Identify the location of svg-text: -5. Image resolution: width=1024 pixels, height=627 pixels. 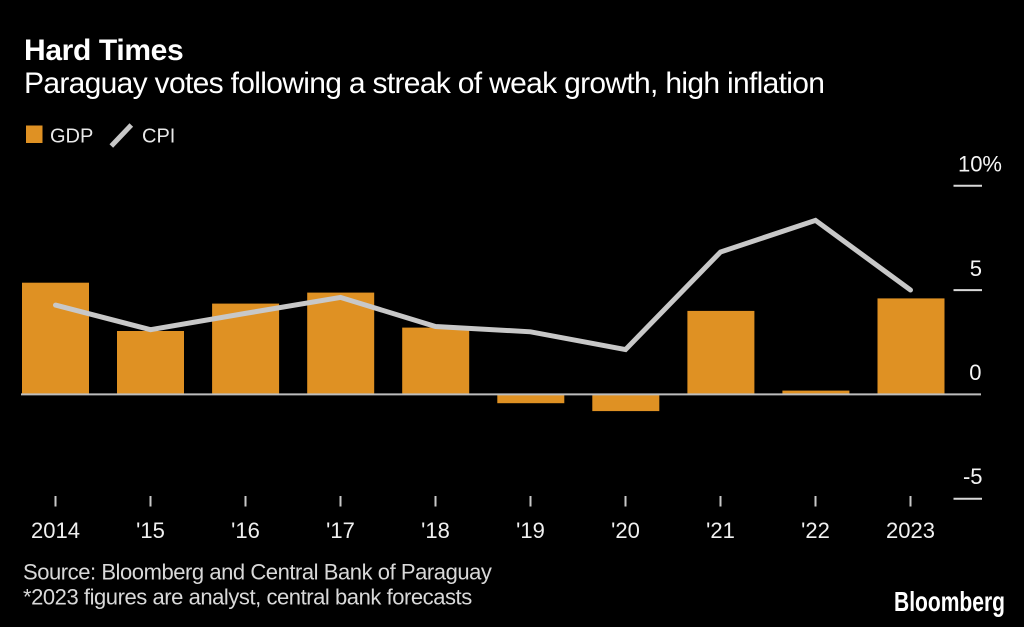
(973, 476).